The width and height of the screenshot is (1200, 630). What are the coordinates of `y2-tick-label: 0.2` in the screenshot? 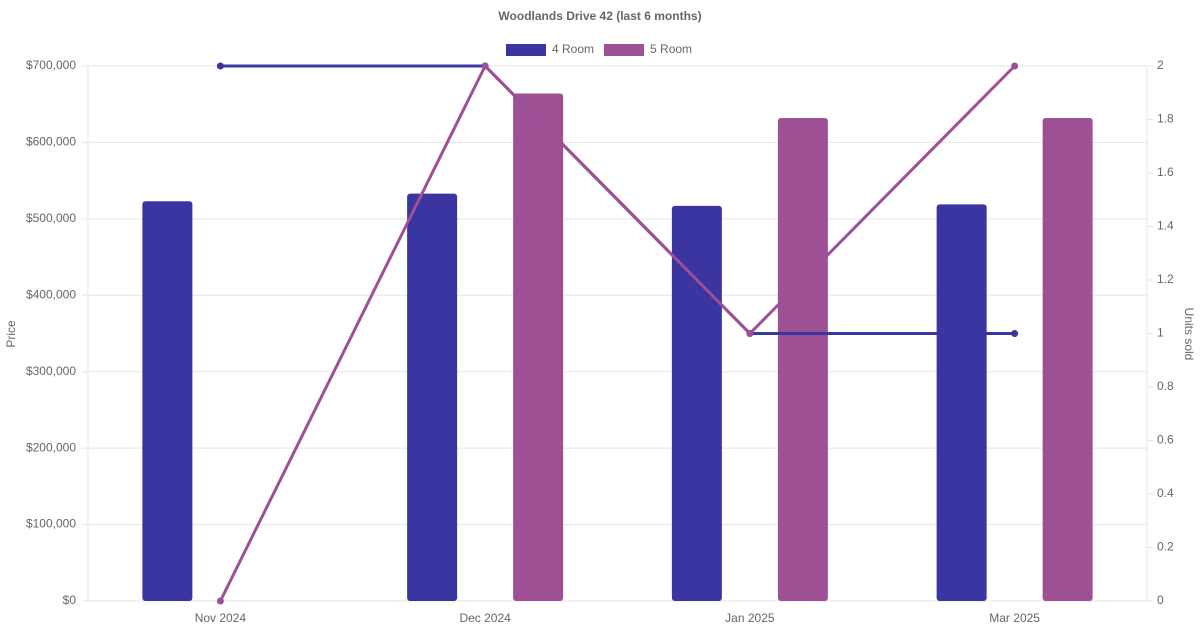 It's located at (1165, 547).